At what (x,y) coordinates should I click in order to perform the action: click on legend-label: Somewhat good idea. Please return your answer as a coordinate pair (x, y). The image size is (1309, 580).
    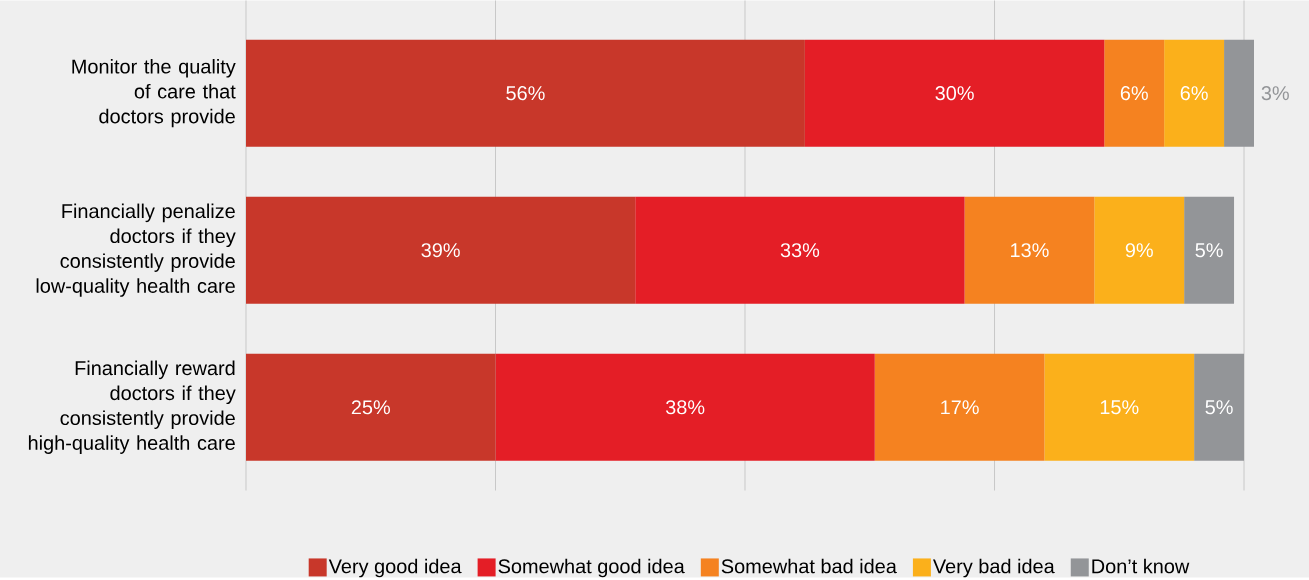
    Looking at the image, I should click on (591, 568).